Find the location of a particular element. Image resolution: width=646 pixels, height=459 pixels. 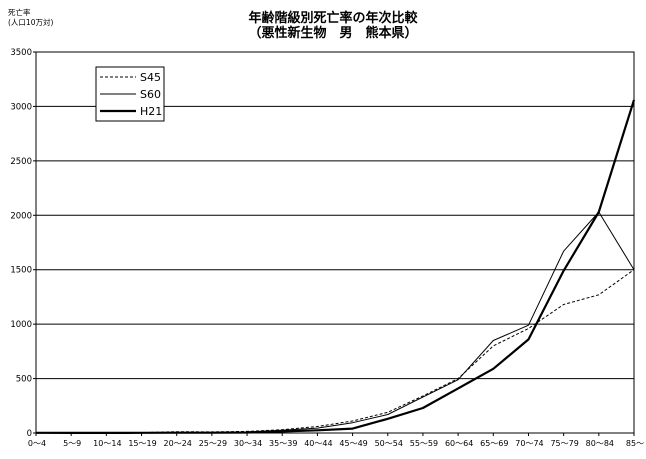

legend: S45 S60 H21 is located at coordinates (130, 94).